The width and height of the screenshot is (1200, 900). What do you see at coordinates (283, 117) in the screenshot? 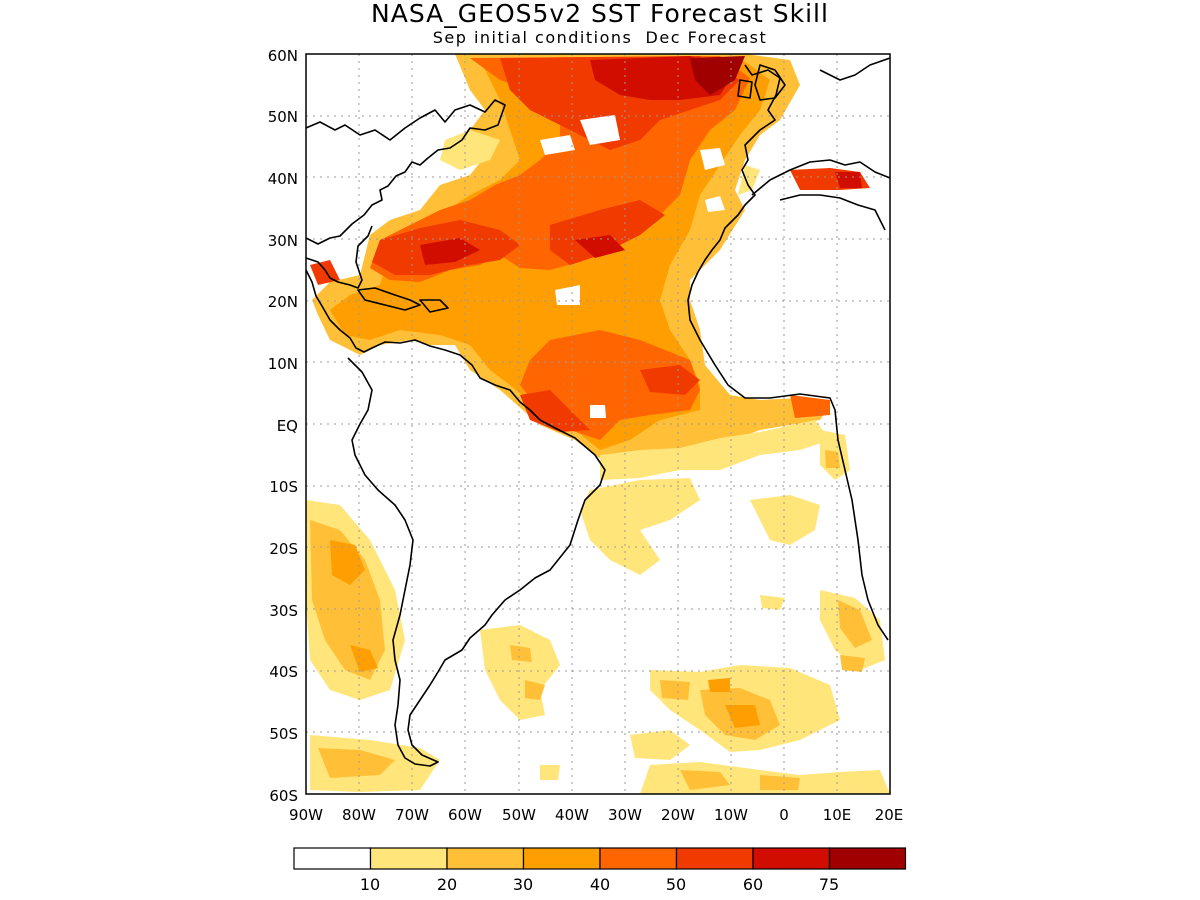
I see `lat-label-50n: 50N` at bounding box center [283, 117].